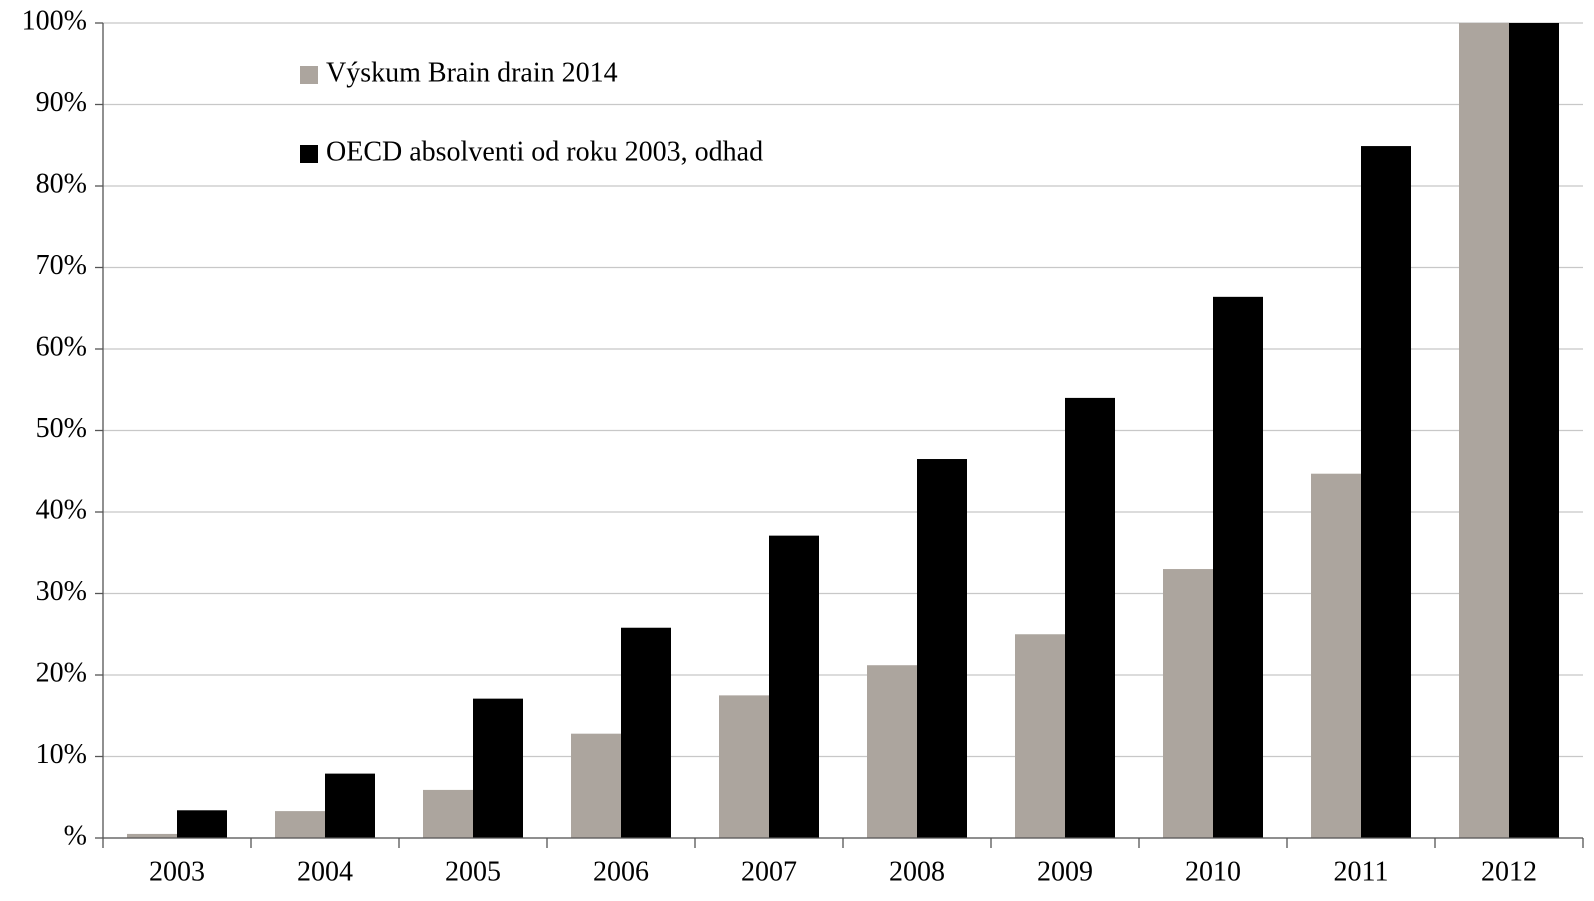  I want to click on y-tick-label: 50%, so click(61, 428).